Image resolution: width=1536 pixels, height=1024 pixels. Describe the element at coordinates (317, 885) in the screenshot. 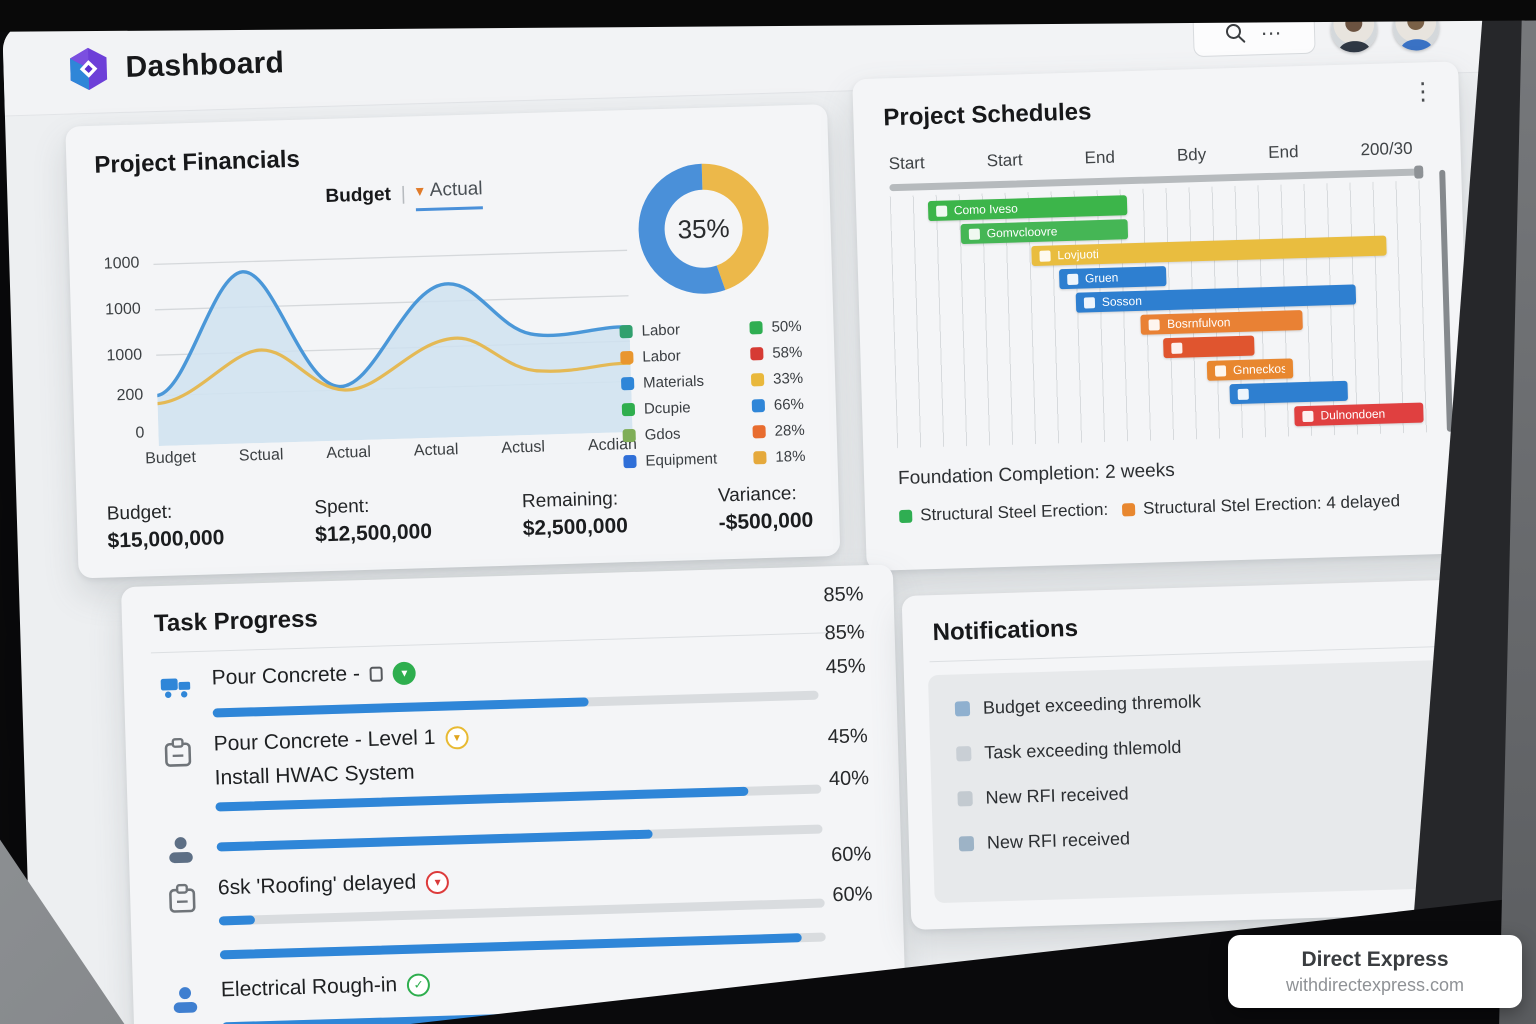

I see `task-label: 6sk 'Roofing' delayed` at that location.